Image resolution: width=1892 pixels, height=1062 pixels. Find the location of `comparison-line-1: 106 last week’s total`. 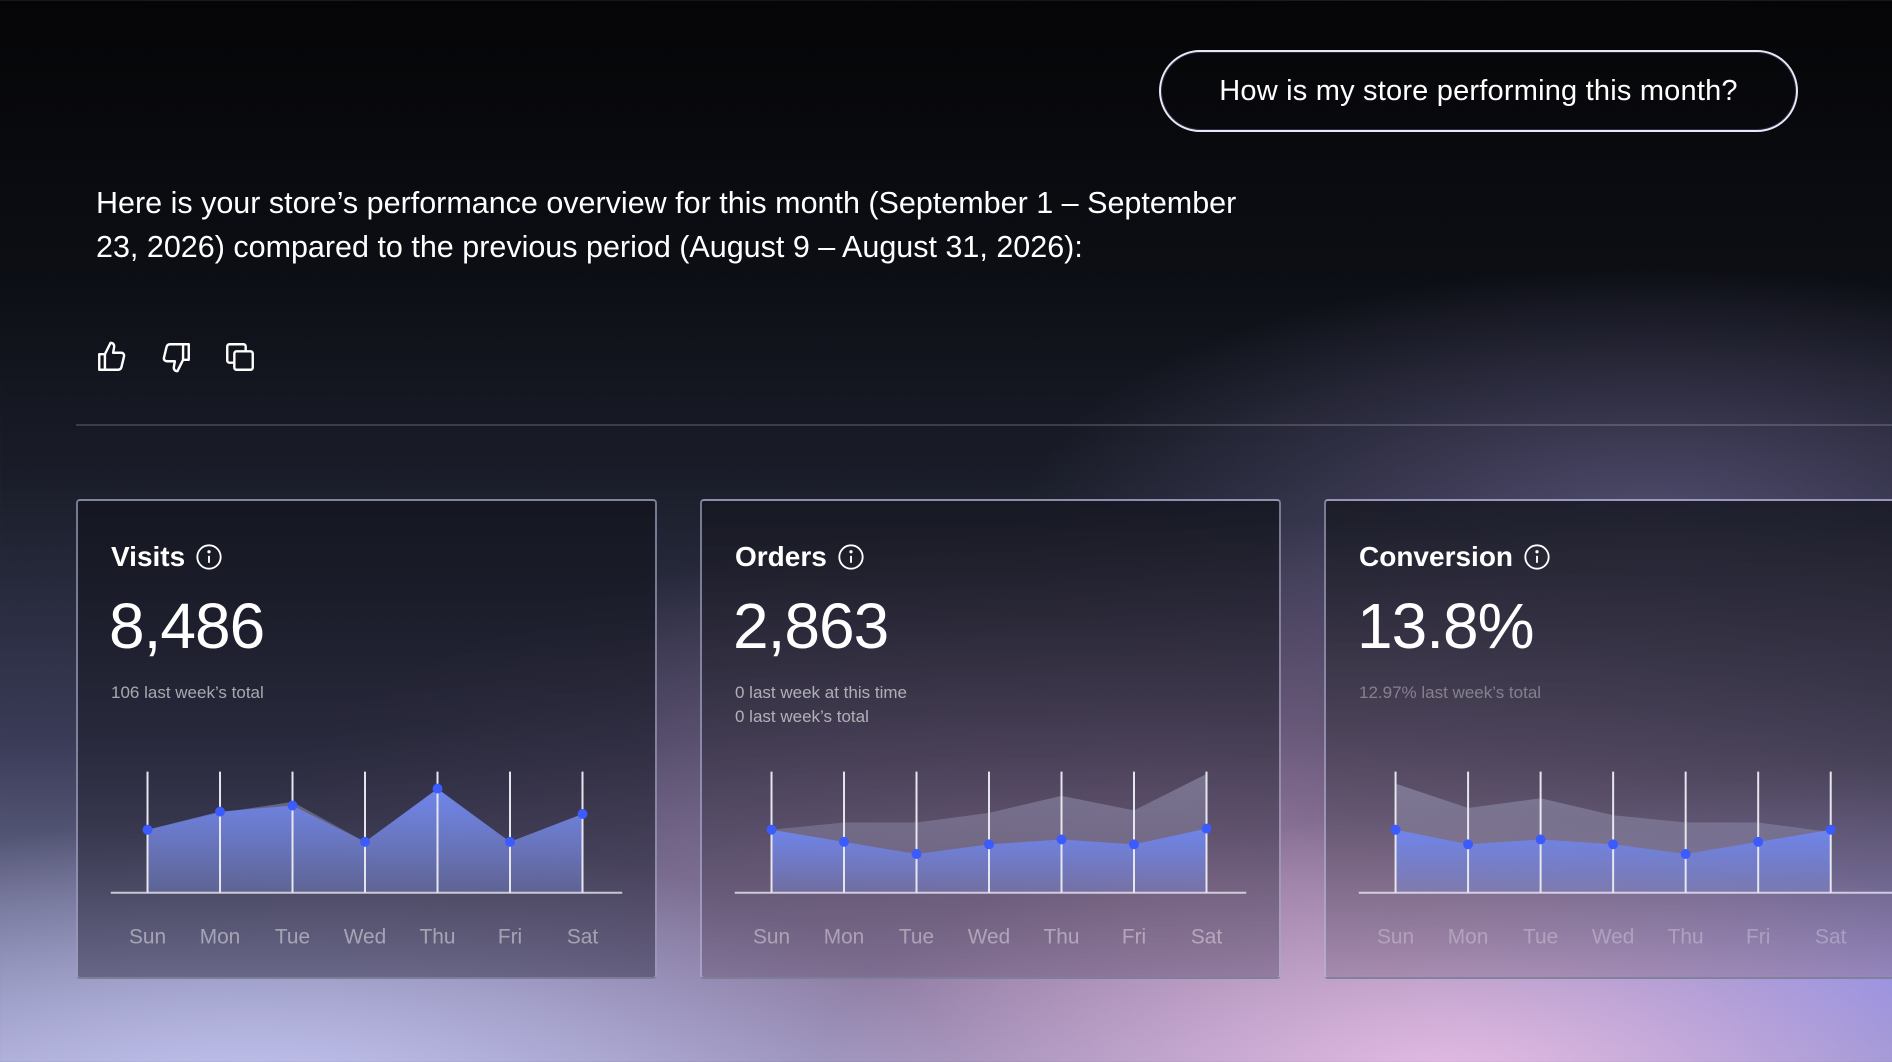

comparison-line-1: 106 last week’s total is located at coordinates (187, 692).